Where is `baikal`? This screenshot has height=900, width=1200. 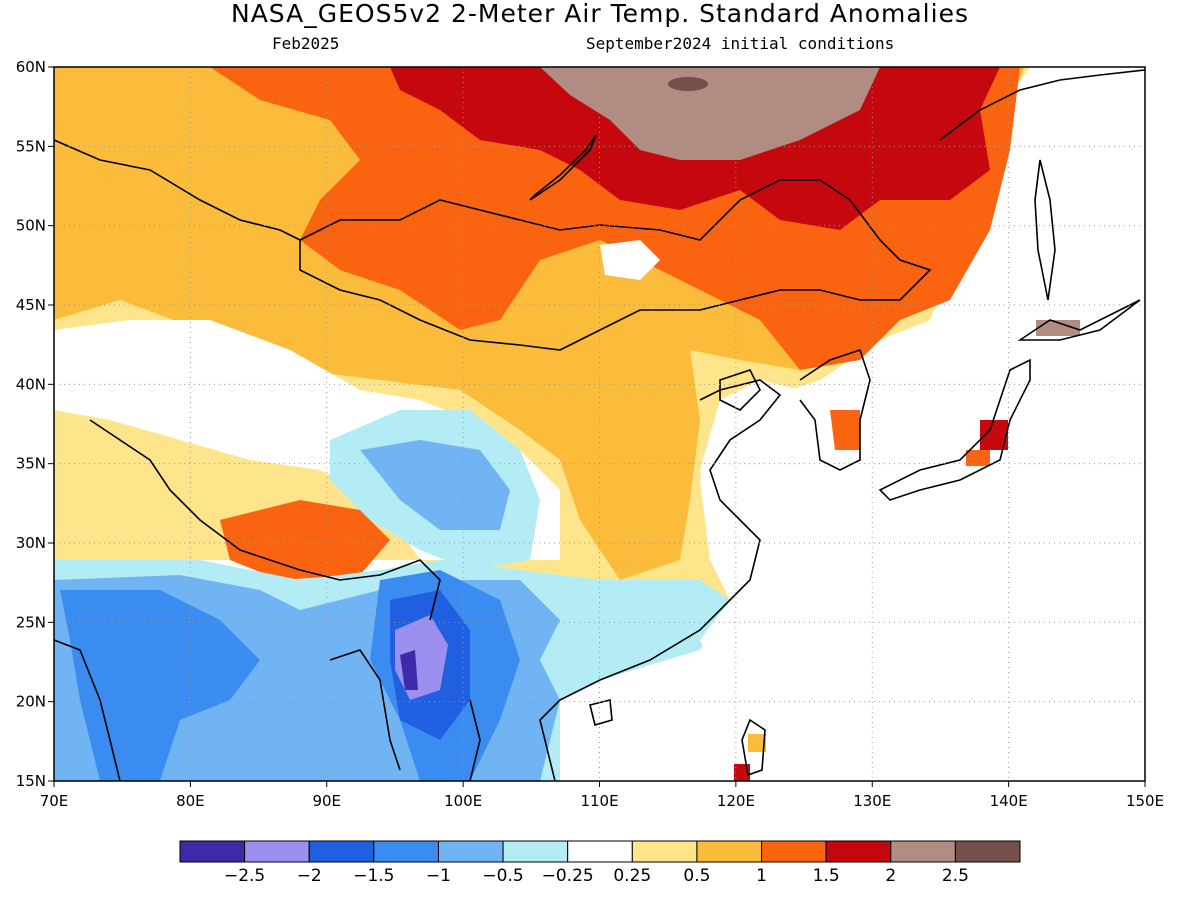
baikal is located at coordinates (563, 167).